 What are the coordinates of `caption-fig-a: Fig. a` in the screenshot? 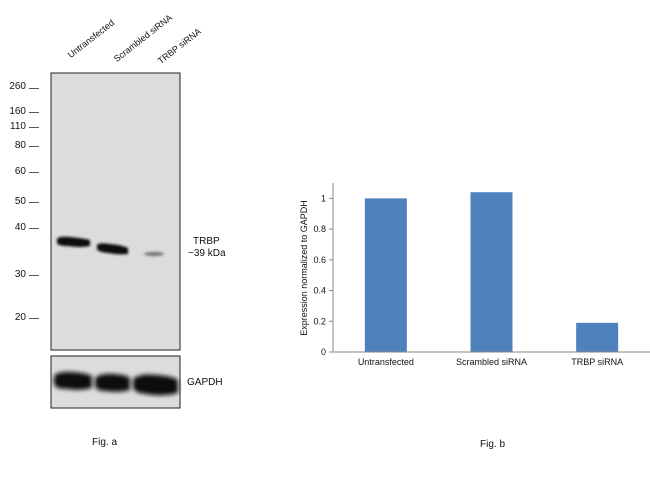 It's located at (105, 442).